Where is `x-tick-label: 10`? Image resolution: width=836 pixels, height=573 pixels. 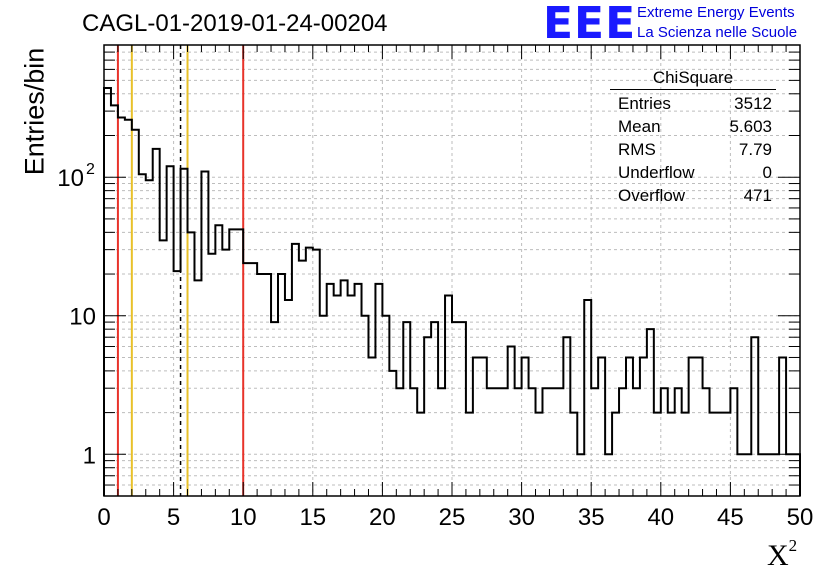 x-tick-label: 10 is located at coordinates (243, 517).